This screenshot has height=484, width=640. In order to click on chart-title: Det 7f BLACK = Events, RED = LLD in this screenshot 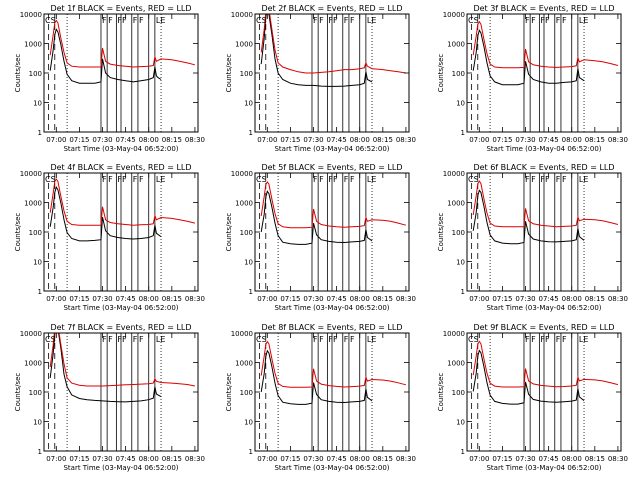, I will do `click(120, 327)`.